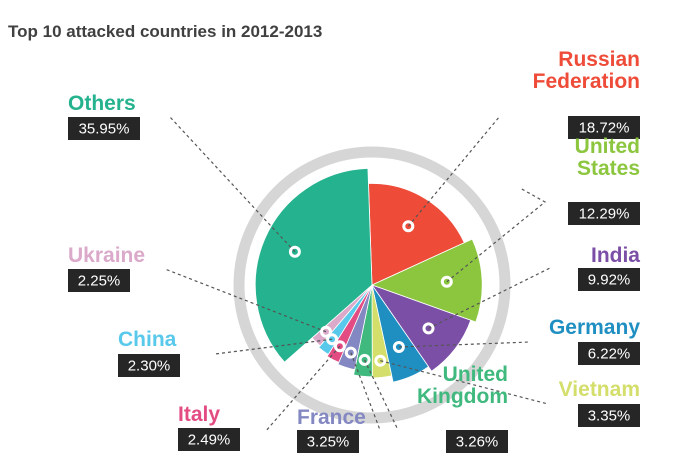 Image resolution: width=676 pixels, height=476 pixels. I want to click on leader-line-italy, so click(302, 389).